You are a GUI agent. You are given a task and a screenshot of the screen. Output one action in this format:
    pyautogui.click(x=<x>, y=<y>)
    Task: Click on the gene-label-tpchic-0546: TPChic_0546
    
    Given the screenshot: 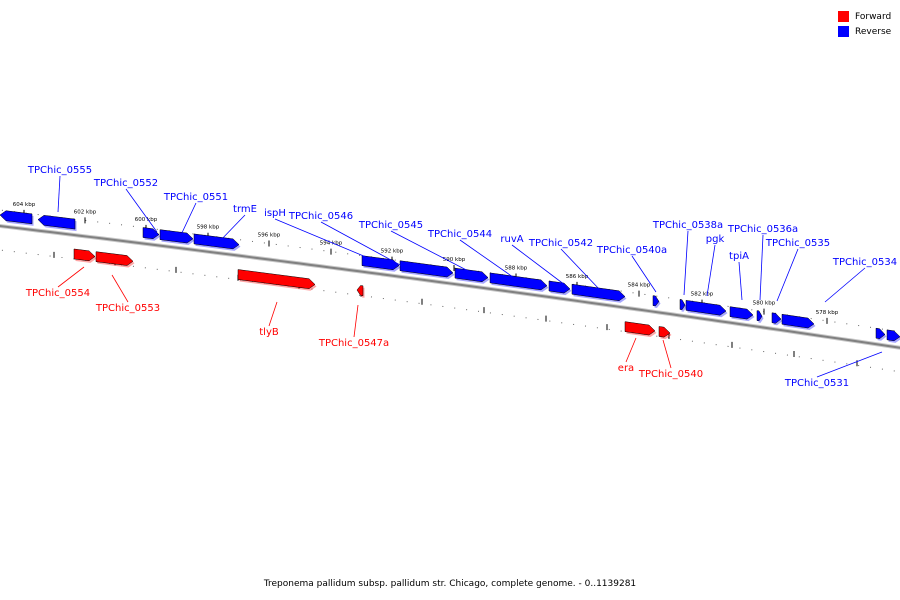 What is the action you would take?
    pyautogui.click(x=345, y=239)
    